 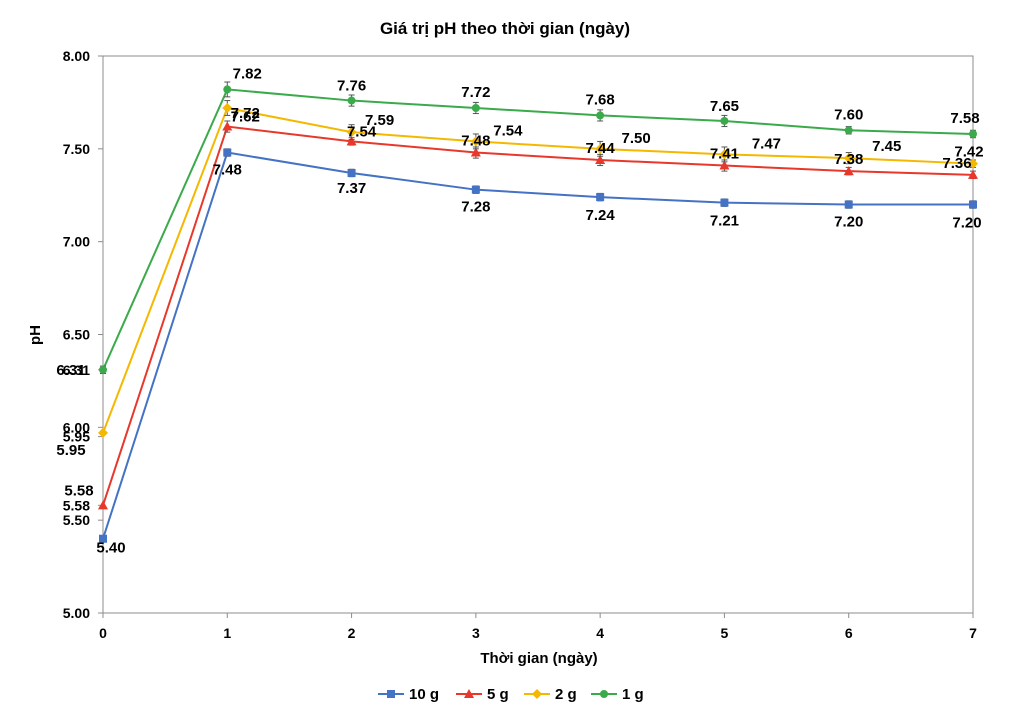 I want to click on data-label: 7.76, so click(x=351, y=86).